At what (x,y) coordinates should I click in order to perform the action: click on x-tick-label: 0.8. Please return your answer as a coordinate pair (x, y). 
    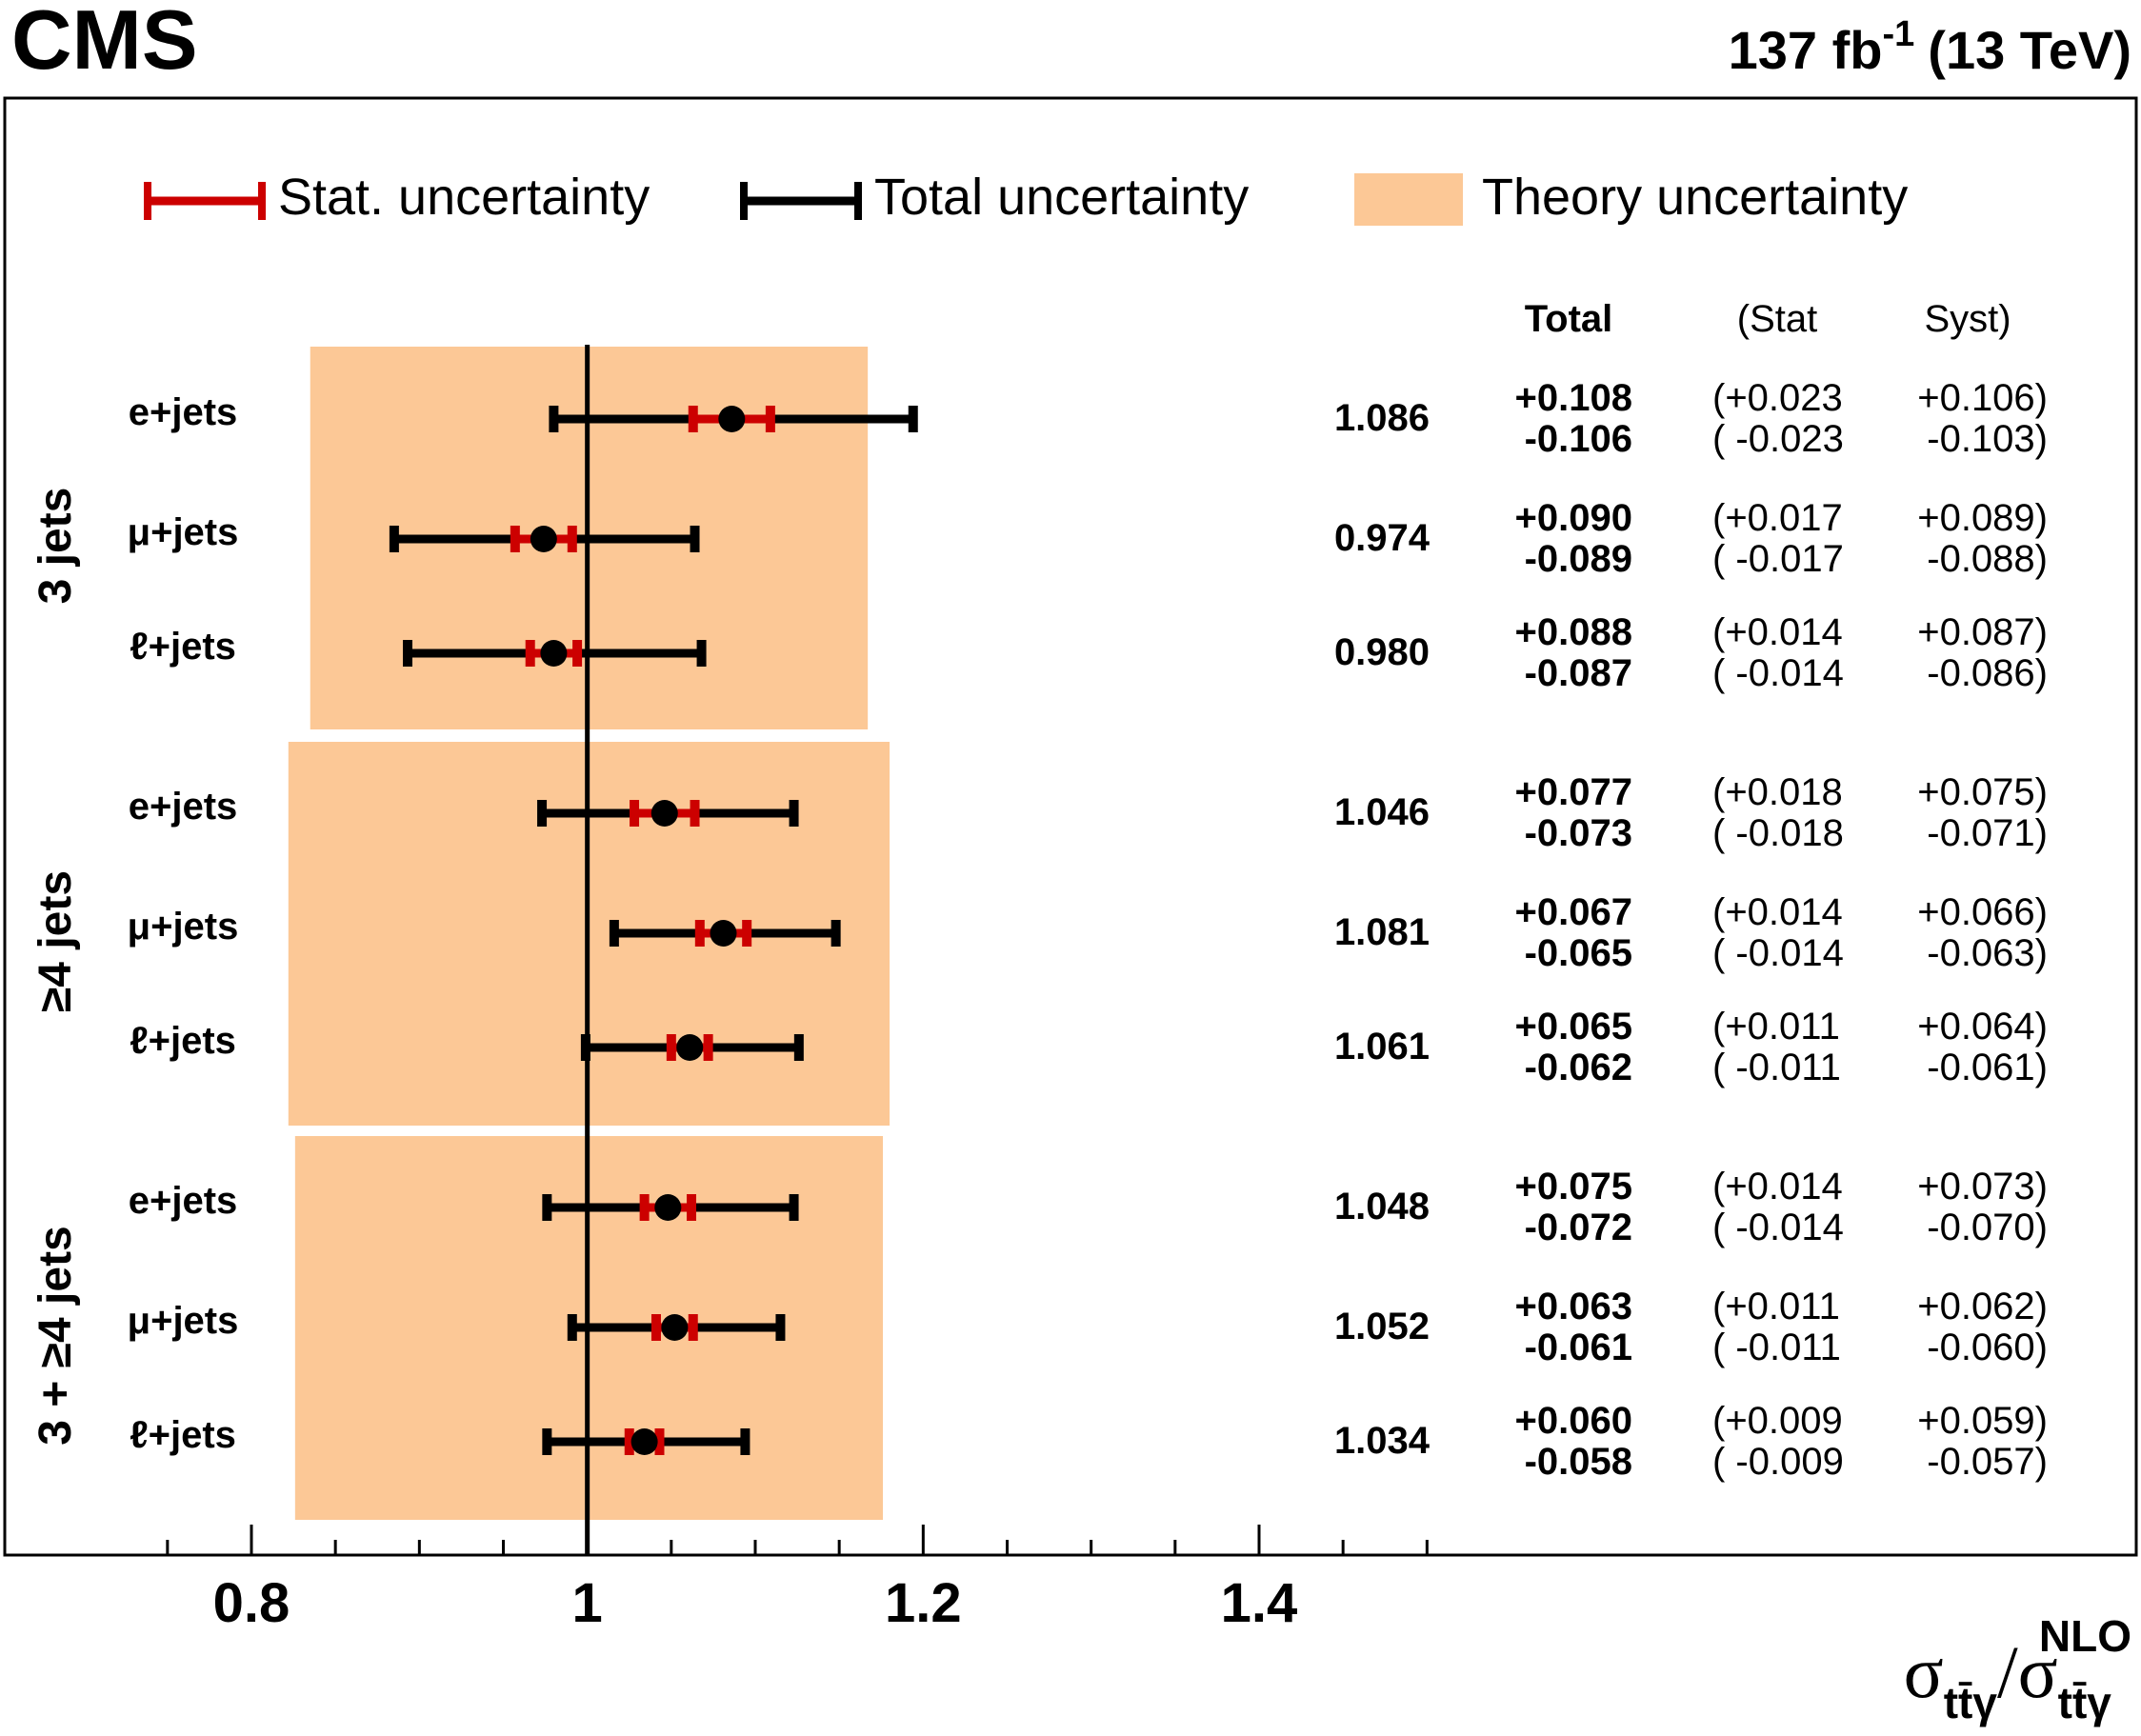
    Looking at the image, I should click on (252, 1603).